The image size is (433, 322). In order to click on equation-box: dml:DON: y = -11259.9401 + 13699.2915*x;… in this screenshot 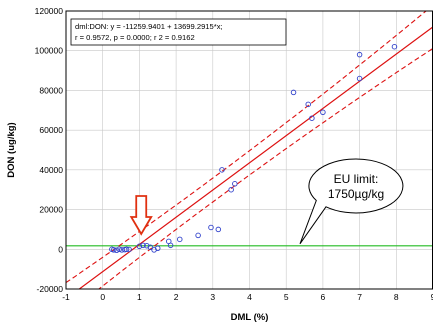, I will do `click(178, 32)`.